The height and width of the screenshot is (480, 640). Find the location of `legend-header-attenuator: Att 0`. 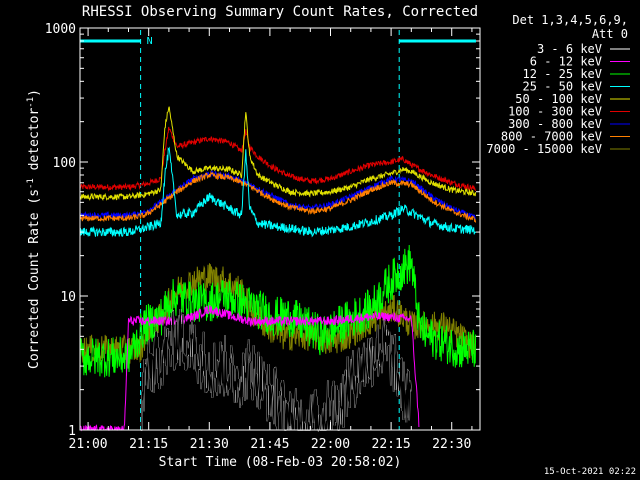

legend-header-attenuator: Att 0 is located at coordinates (610, 34).